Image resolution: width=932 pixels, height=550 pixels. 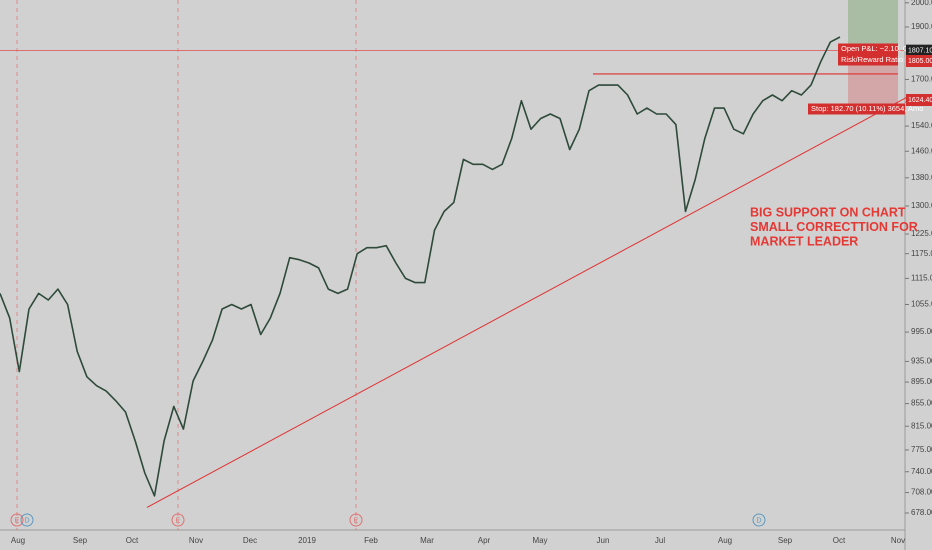 I want to click on x-tick-label: Dec, so click(x=250, y=540).